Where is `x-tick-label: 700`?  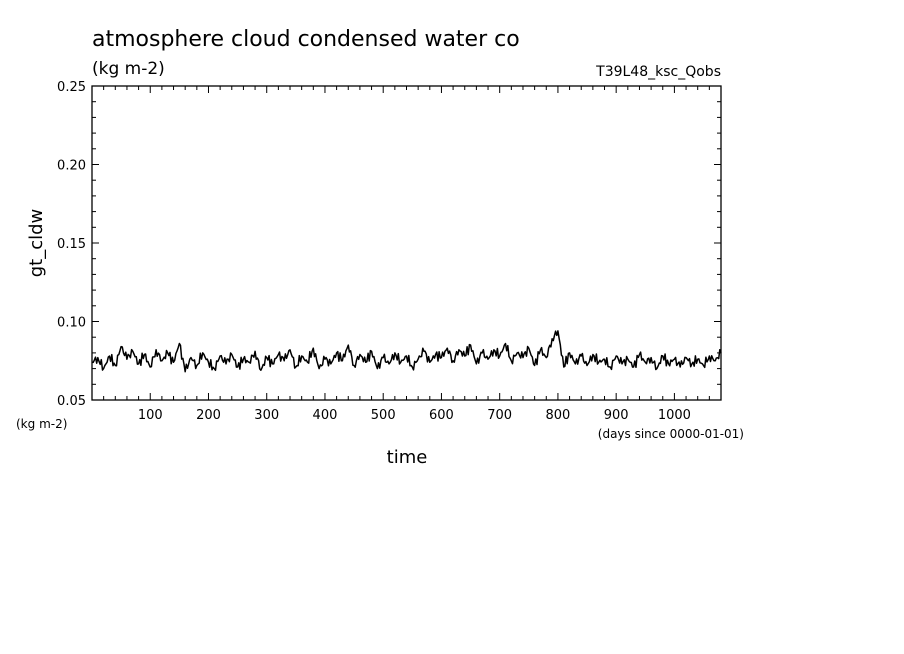 x-tick-label: 700 is located at coordinates (499, 415).